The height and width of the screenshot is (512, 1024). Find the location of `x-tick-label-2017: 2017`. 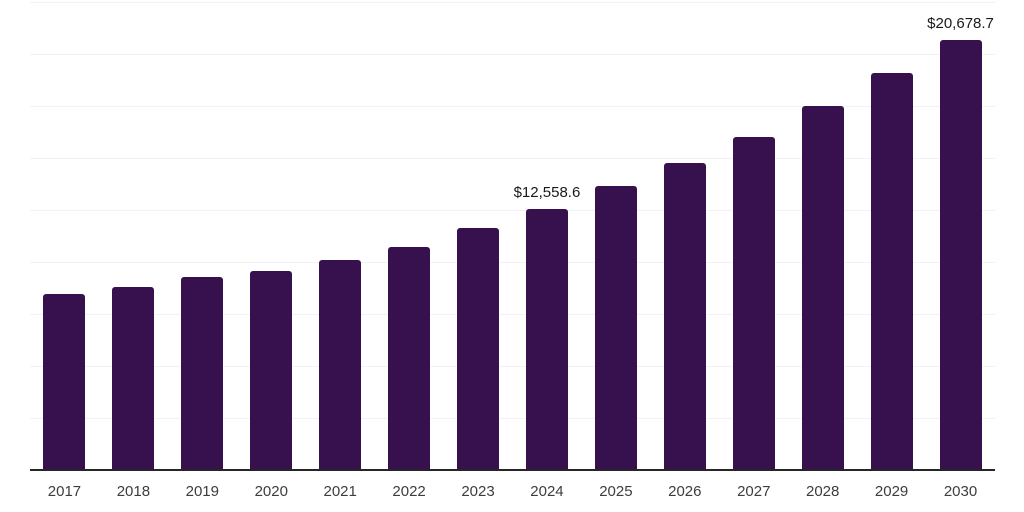

x-tick-label-2017: 2017 is located at coordinates (64, 491).